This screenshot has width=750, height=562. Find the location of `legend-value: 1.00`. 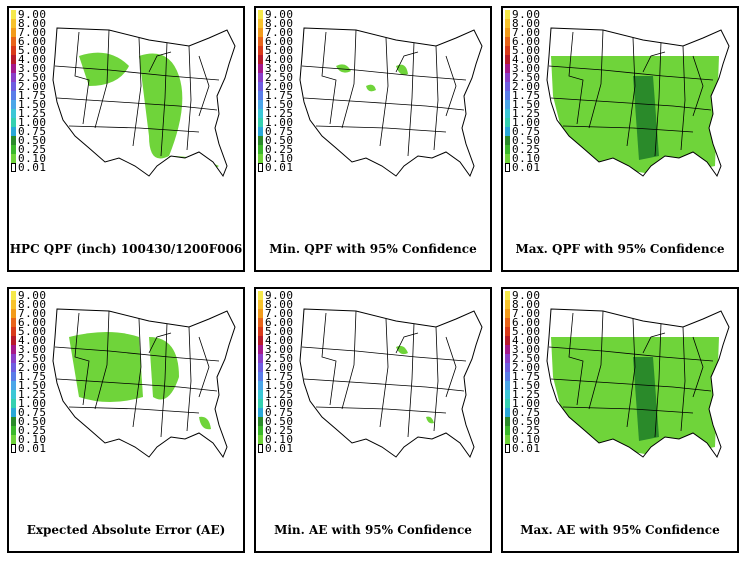

legend-value: 1.00 is located at coordinates (279, 403).